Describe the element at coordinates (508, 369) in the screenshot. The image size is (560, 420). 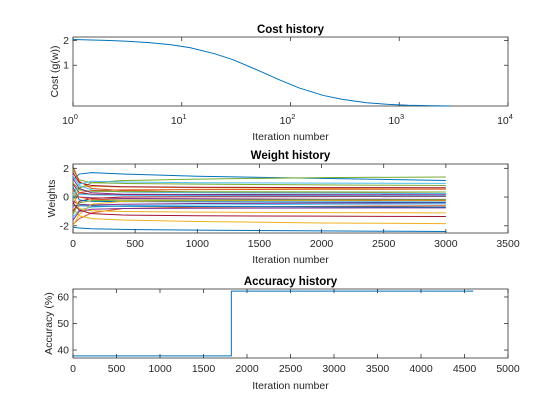
I see `x-tick-label: 5000` at that location.